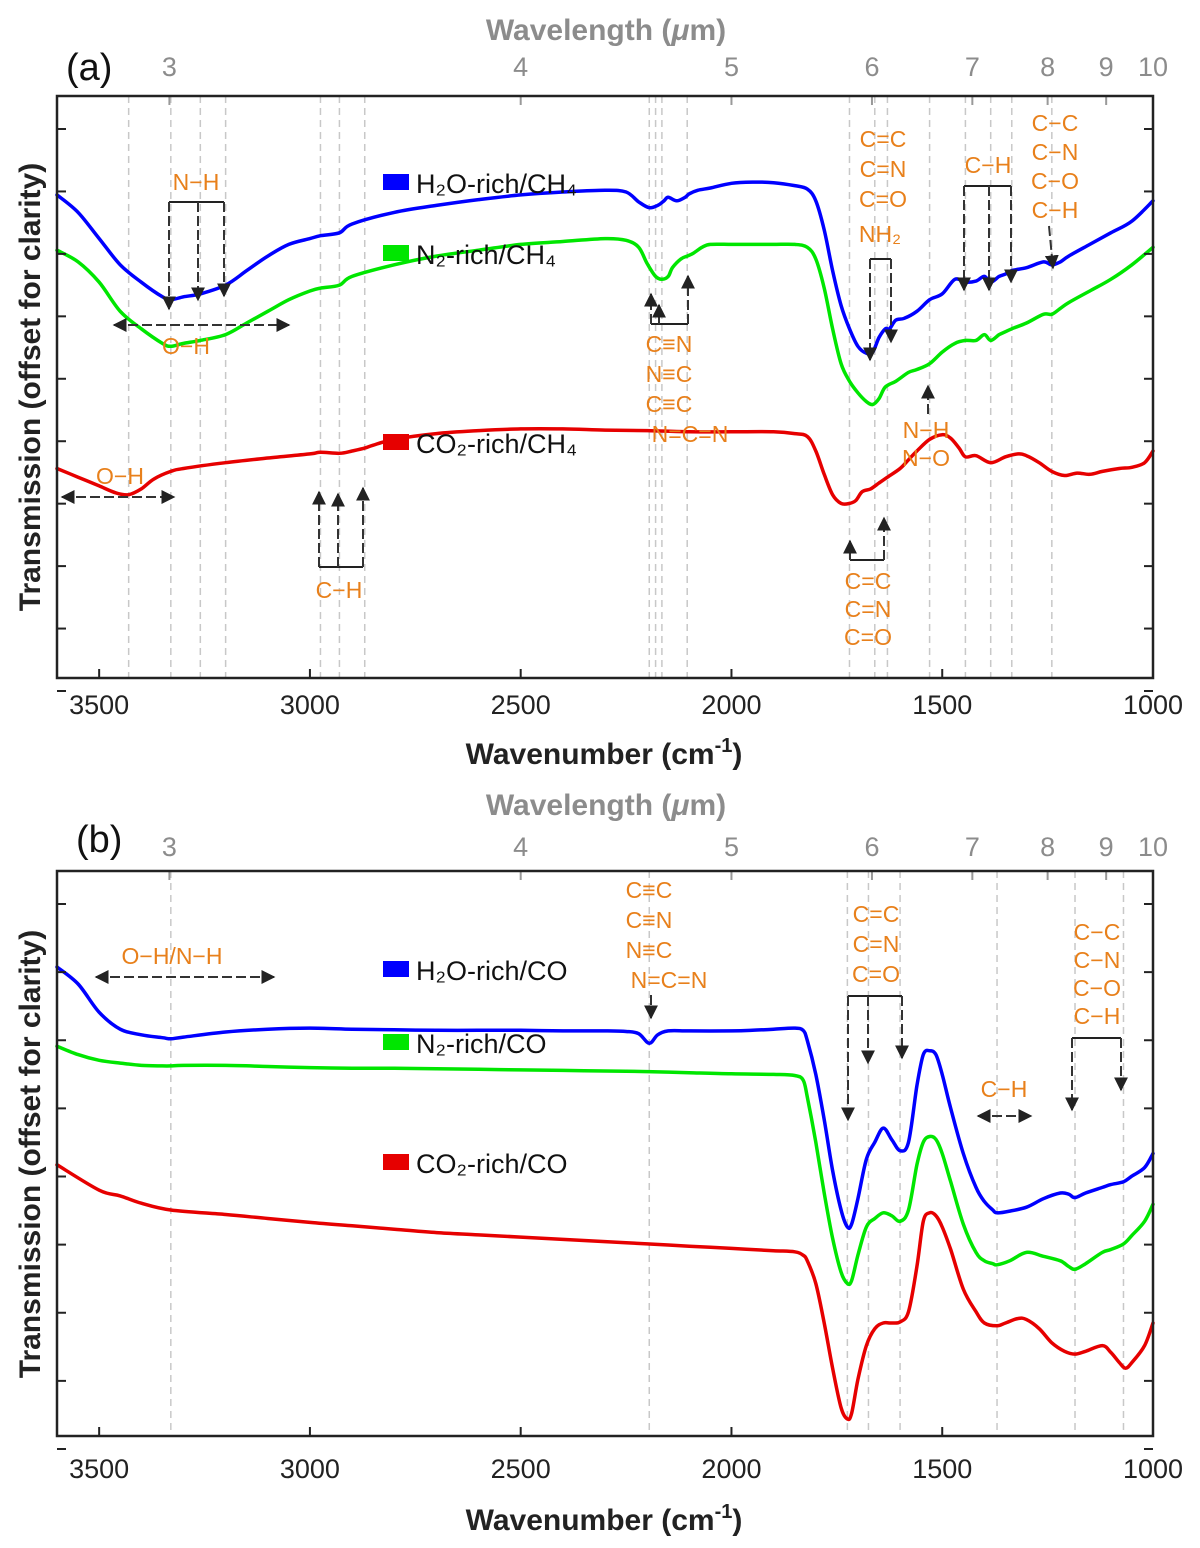 Image resolution: width=1200 pixels, height=1548 pixels. I want to click on legend-label-h2o-ch4: H₂O-rich/CH₄, so click(496, 184).